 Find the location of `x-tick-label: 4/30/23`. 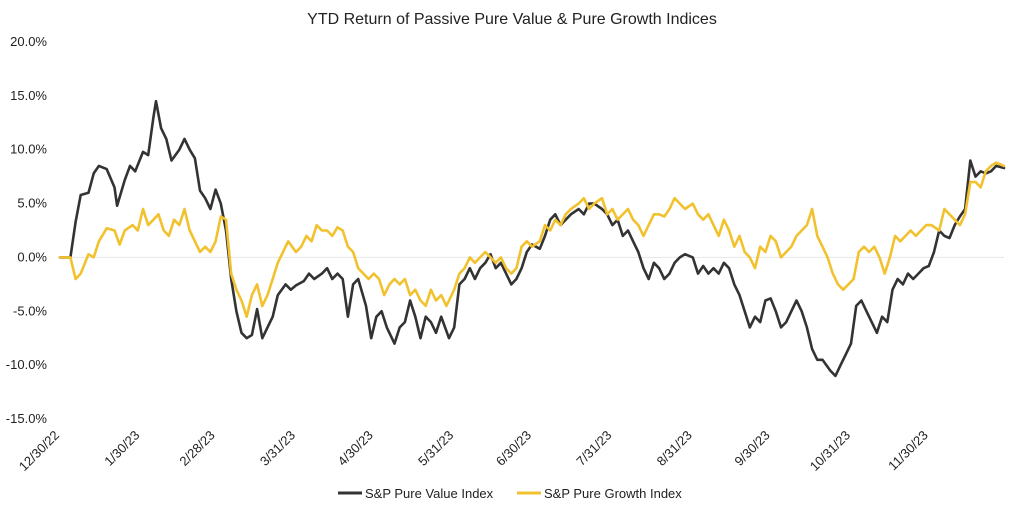

x-tick-label: 4/30/23 is located at coordinates (355, 448).